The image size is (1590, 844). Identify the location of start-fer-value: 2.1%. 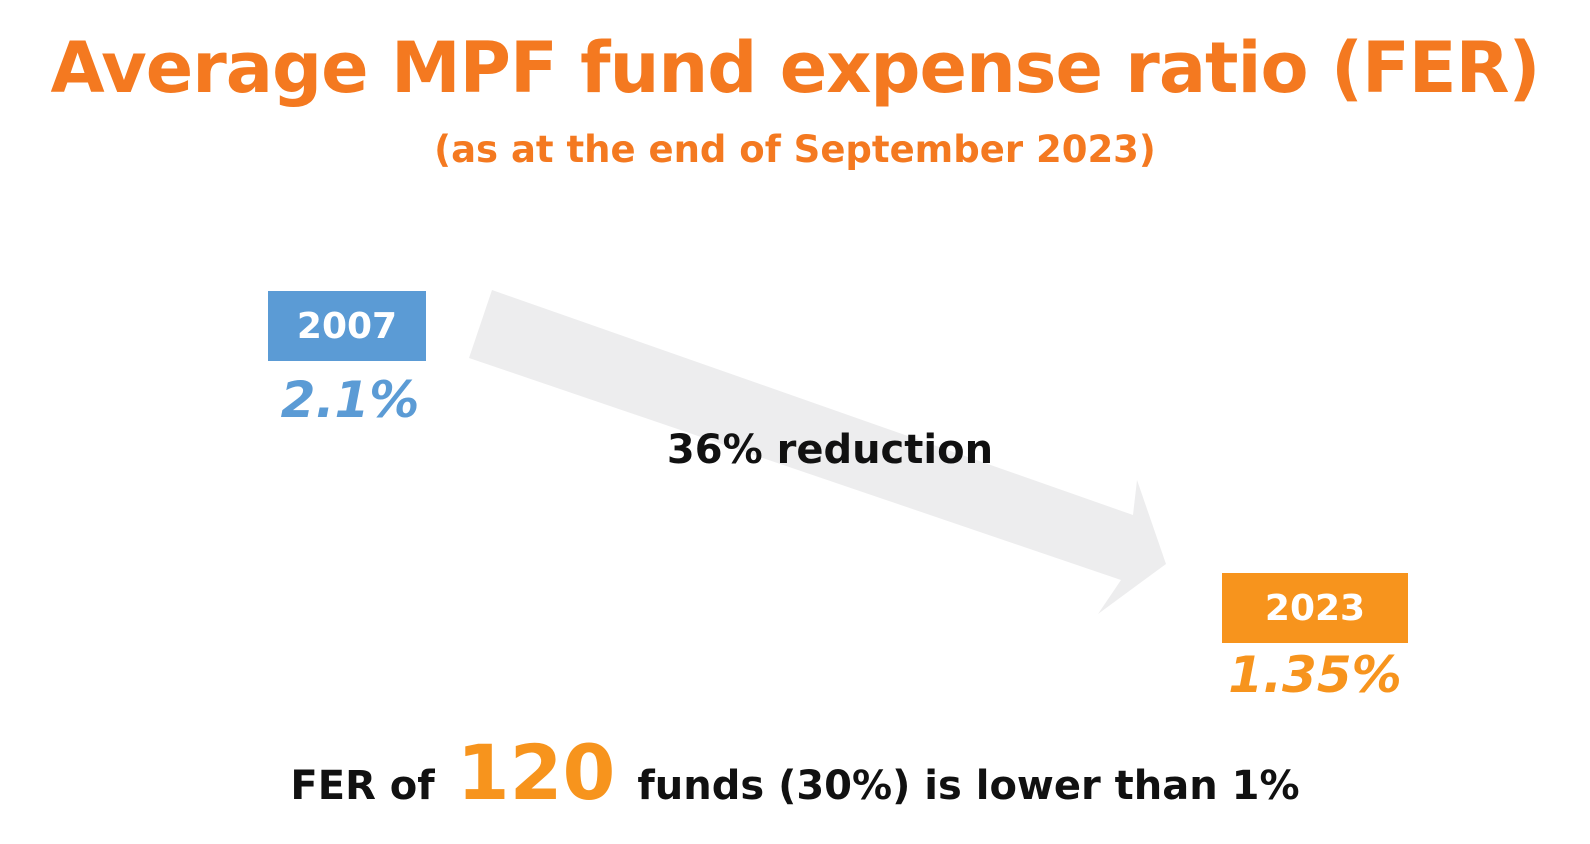
(350, 400).